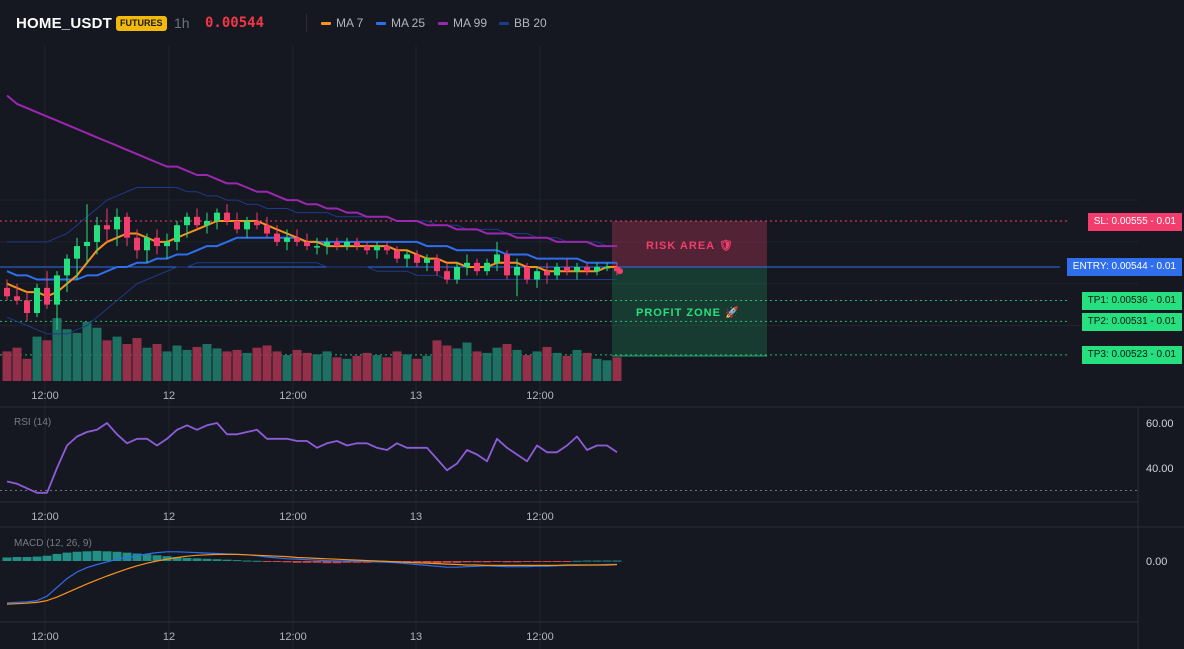 The height and width of the screenshot is (649, 1184). I want to click on profit-zone, so click(689, 311).